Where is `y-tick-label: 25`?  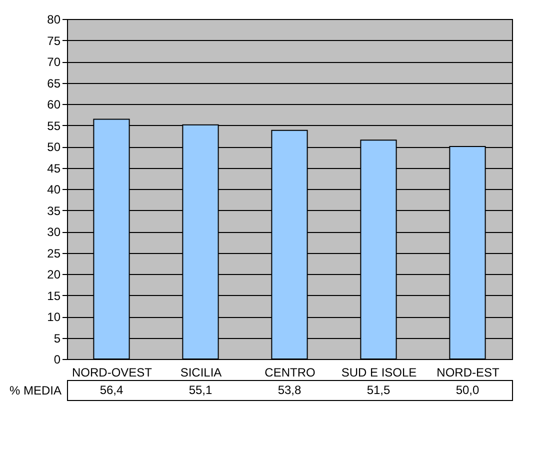
y-tick-label: 25 is located at coordinates (54, 253).